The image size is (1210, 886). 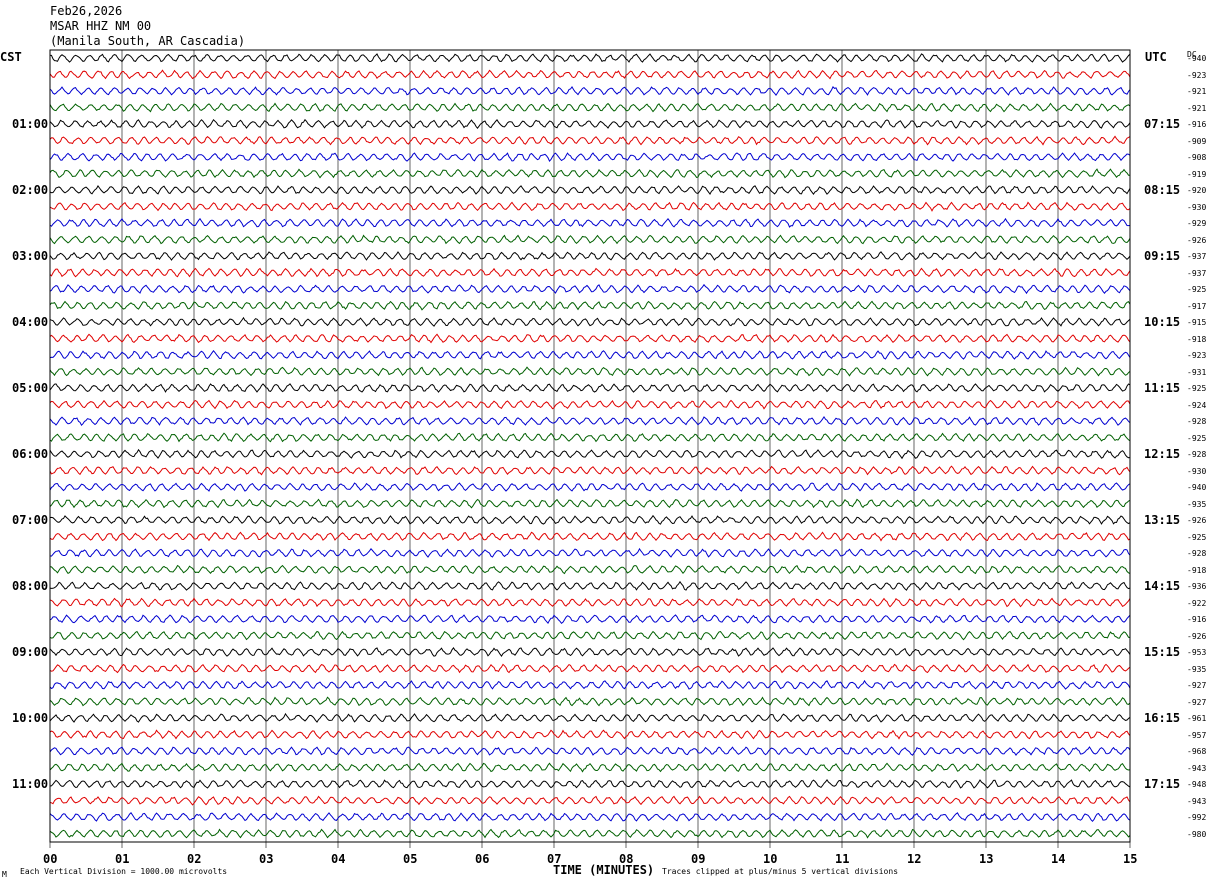 I want to click on dc-offset-label: -936, so click(x=1197, y=586).